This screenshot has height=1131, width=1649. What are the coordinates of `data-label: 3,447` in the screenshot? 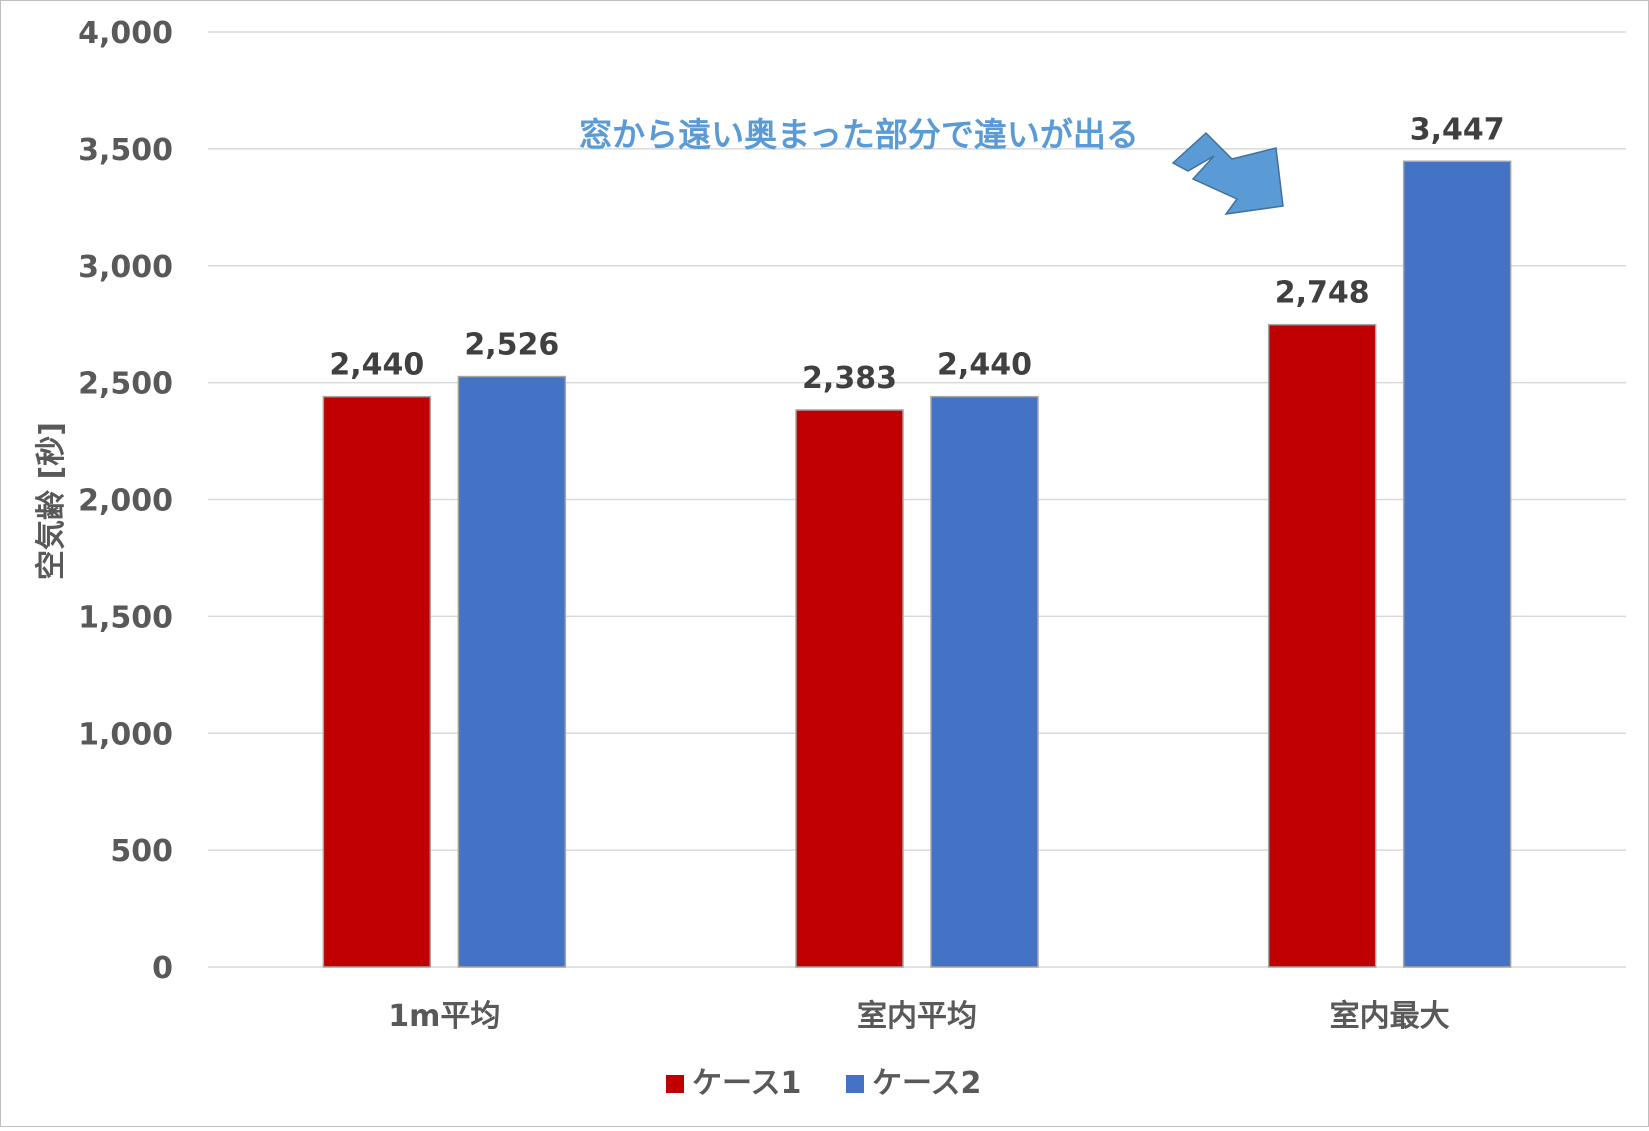 It's located at (1457, 129).